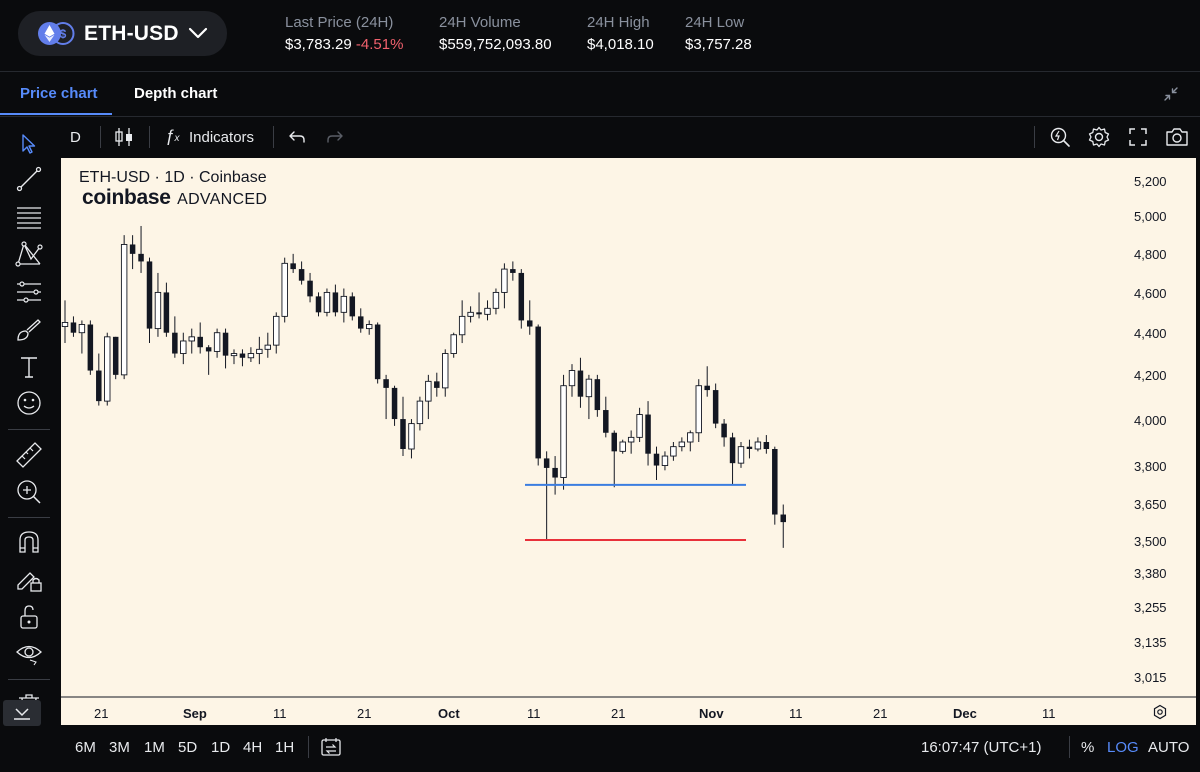 This screenshot has width=1200, height=772. What do you see at coordinates (1150, 677) in the screenshot?
I see `y-tick-label: 3,015` at bounding box center [1150, 677].